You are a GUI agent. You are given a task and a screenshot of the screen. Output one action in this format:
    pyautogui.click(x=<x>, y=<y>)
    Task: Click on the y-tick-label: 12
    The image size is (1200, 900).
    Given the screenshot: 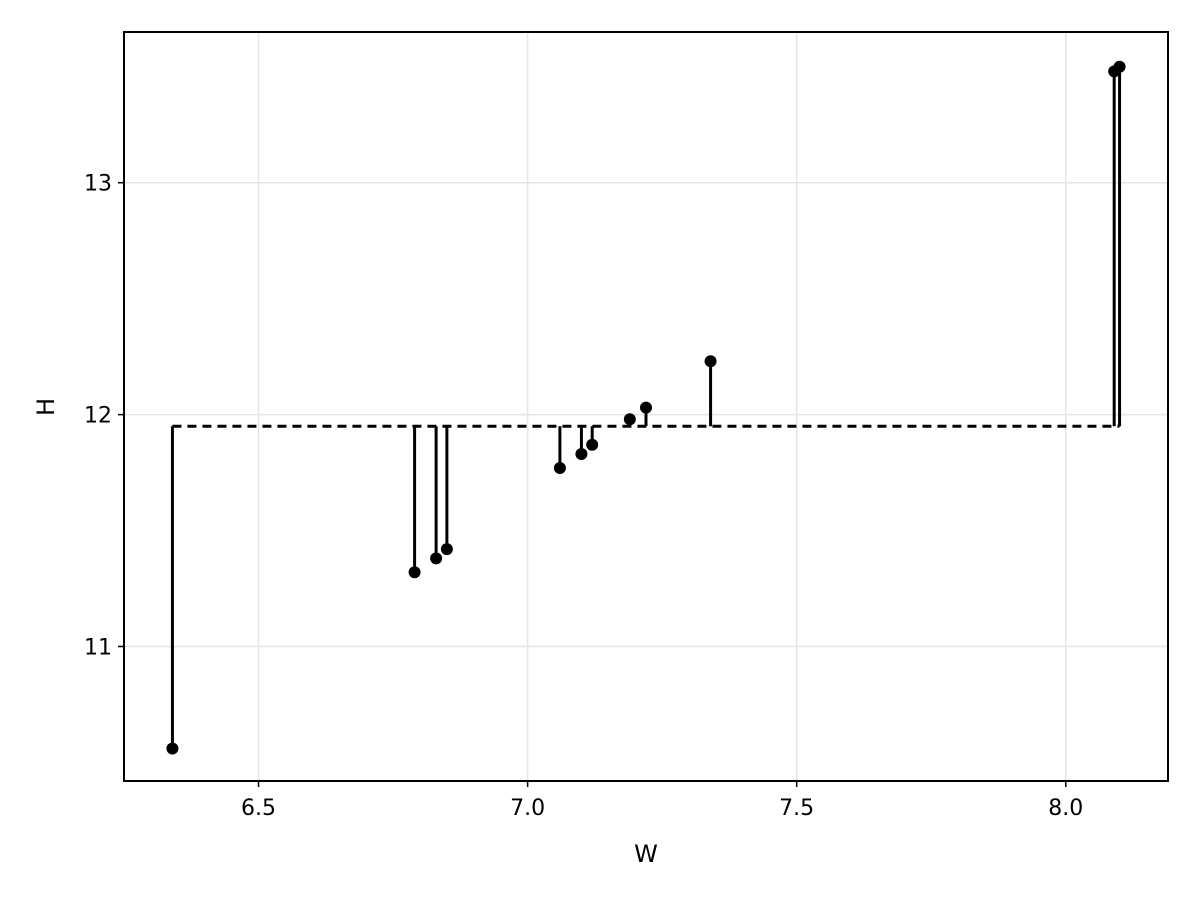 What is the action you would take?
    pyautogui.click(x=98, y=416)
    